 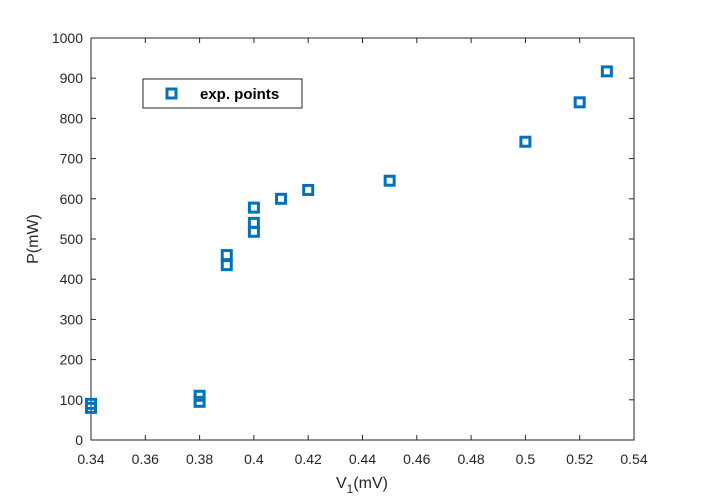 I want to click on y-axis-label: P(mW), so click(x=33, y=239).